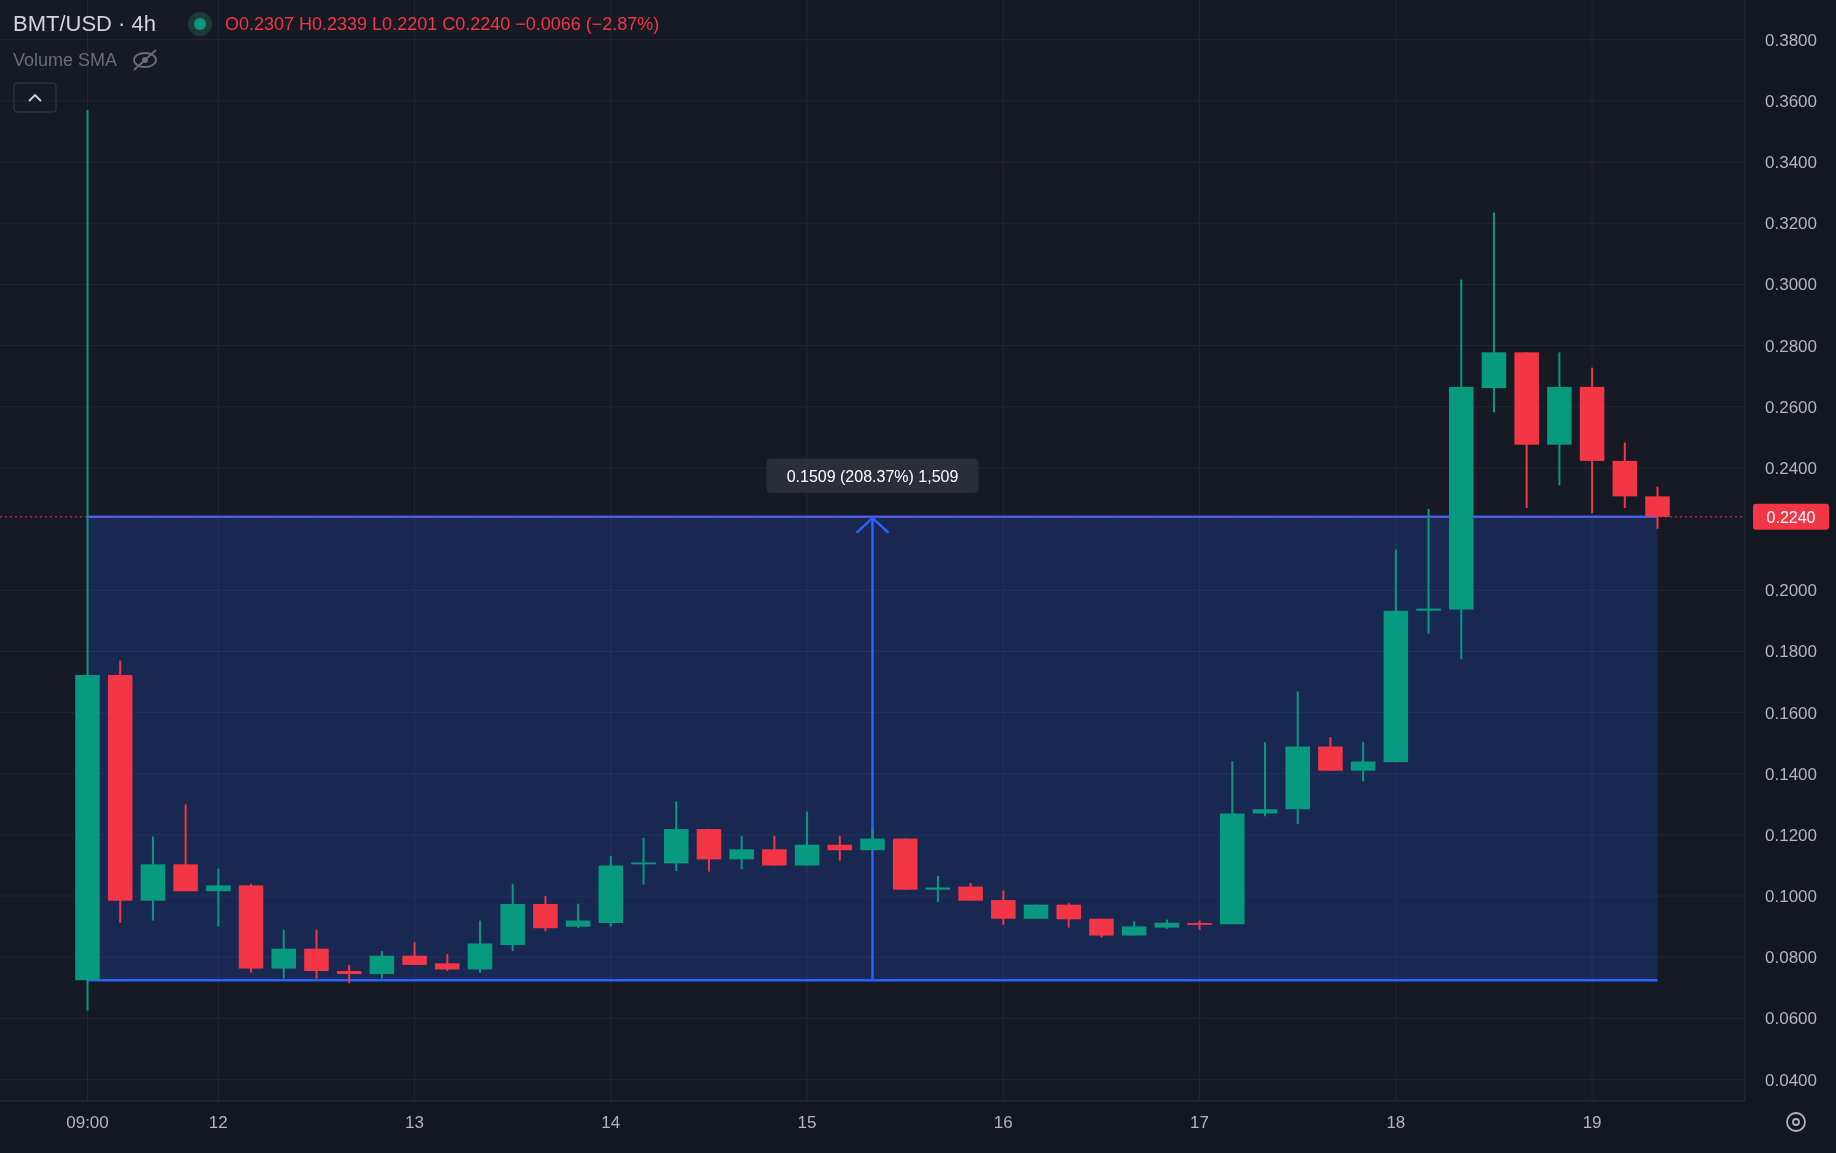 Image resolution: width=1836 pixels, height=1153 pixels. What do you see at coordinates (1791, 897) in the screenshot?
I see `y-tick-label: 0.1000` at bounding box center [1791, 897].